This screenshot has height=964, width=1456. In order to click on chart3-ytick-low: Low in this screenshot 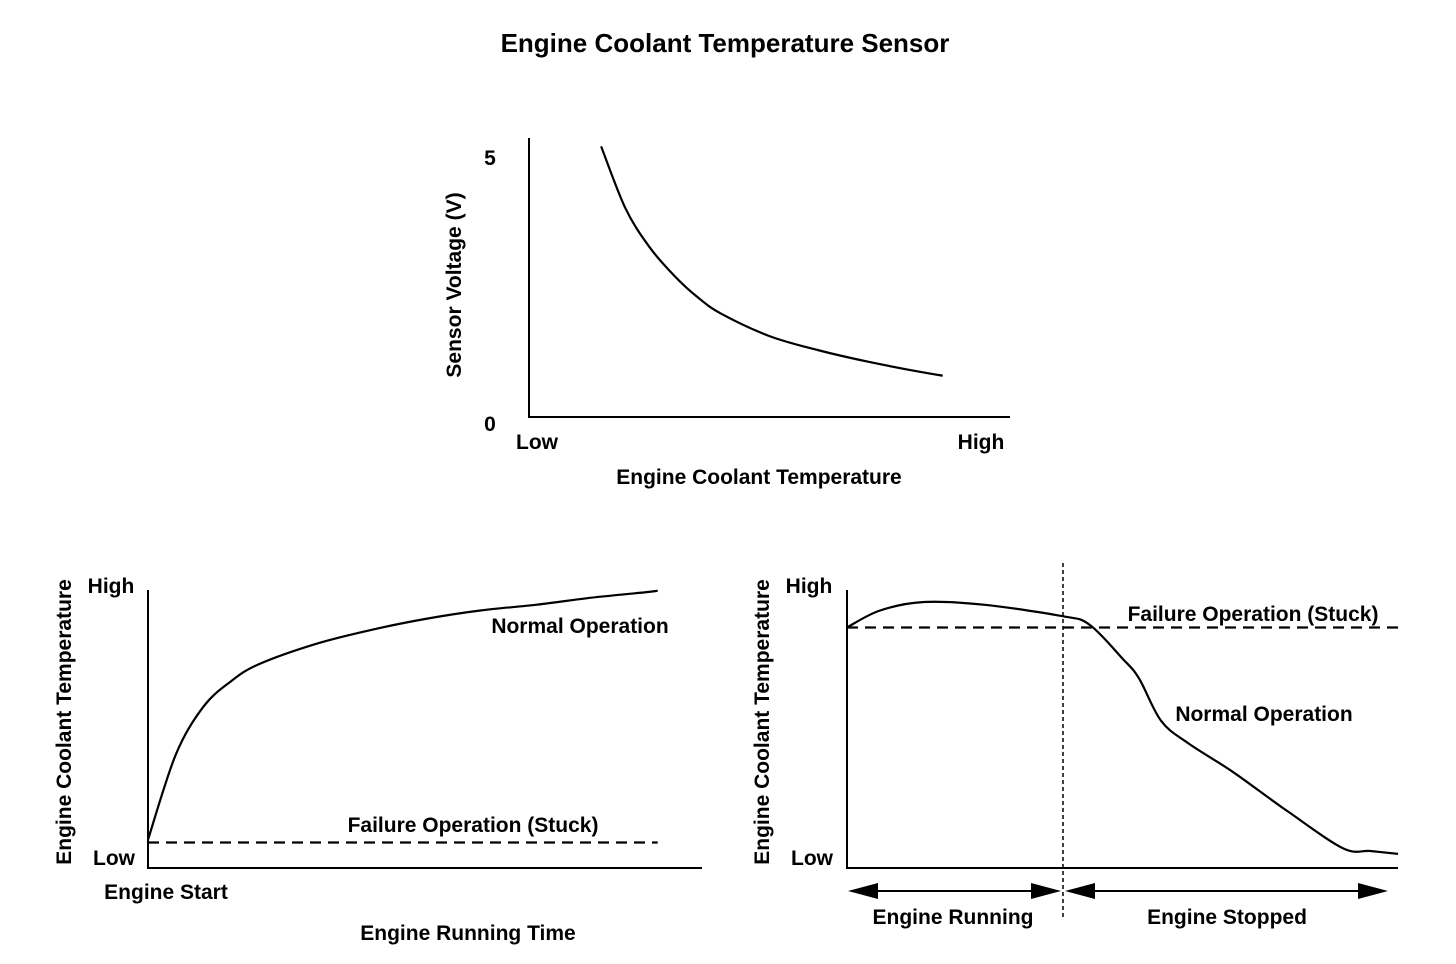, I will do `click(812, 858)`.